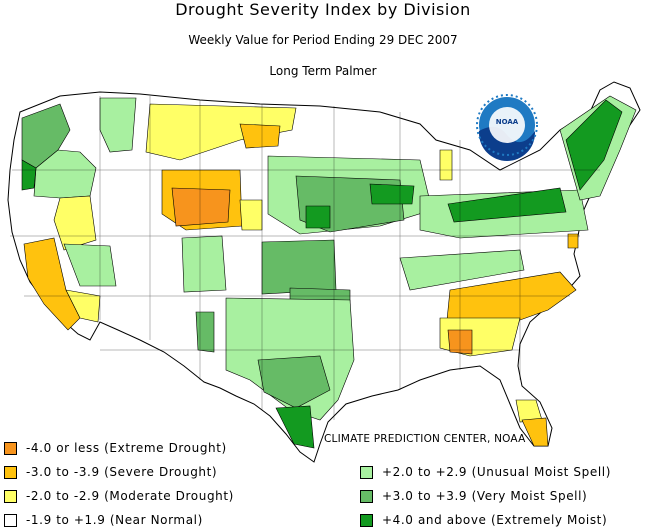 This screenshot has height=530, width=646. Describe the element at coordinates (201, 207) in the screenshot. I see `region-wy-extreme` at that location.